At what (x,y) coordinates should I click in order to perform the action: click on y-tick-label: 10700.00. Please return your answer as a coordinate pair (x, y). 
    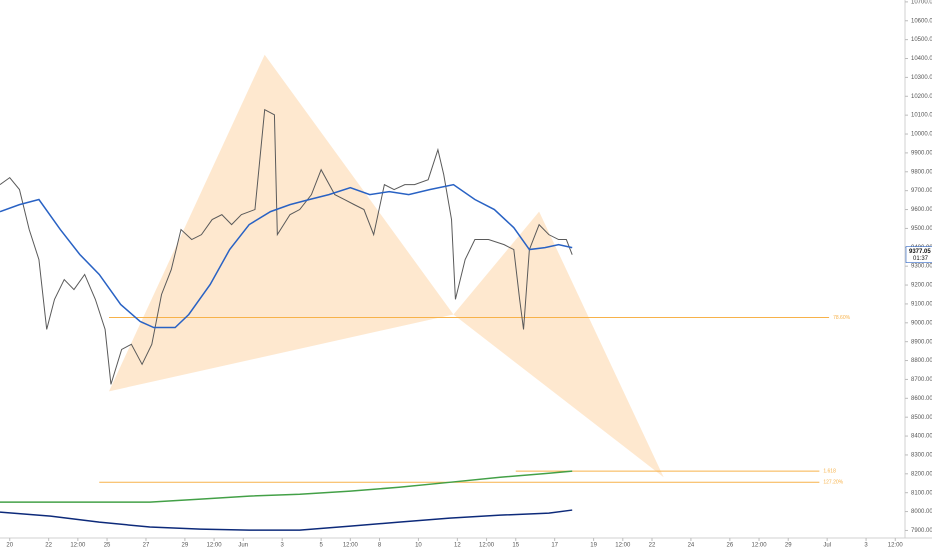
    Looking at the image, I should click on (921, 2).